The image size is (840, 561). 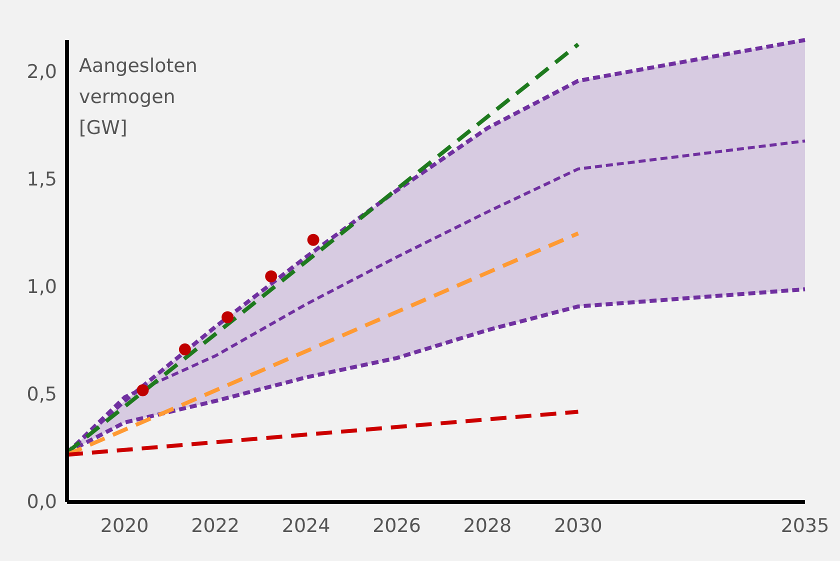 What do you see at coordinates (41, 502) in the screenshot?
I see `y-tick-label: 0,0` at bounding box center [41, 502].